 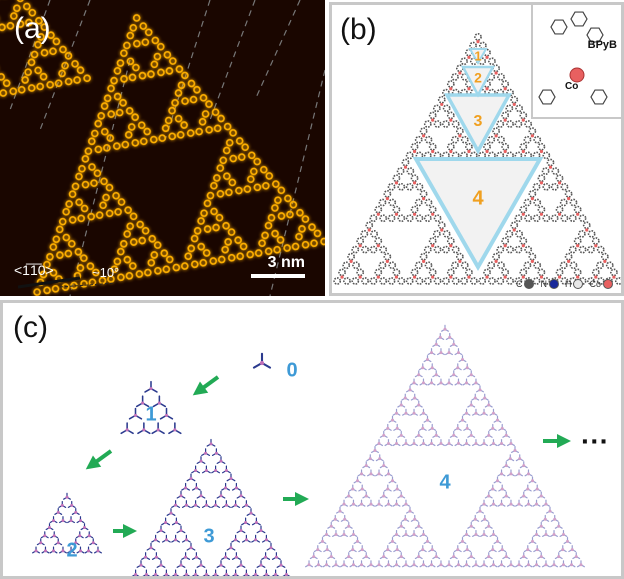 I want to click on stage-label-1: 1, so click(x=150, y=414).